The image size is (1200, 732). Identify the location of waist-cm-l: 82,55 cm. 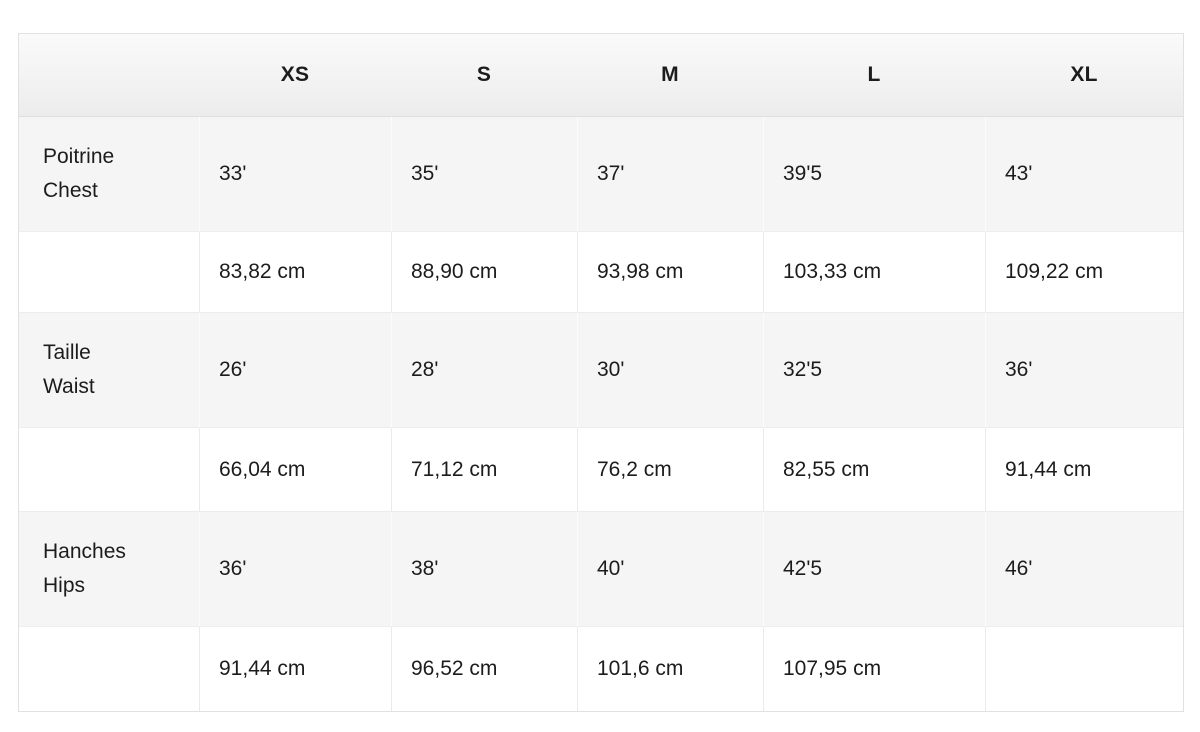
(874, 470).